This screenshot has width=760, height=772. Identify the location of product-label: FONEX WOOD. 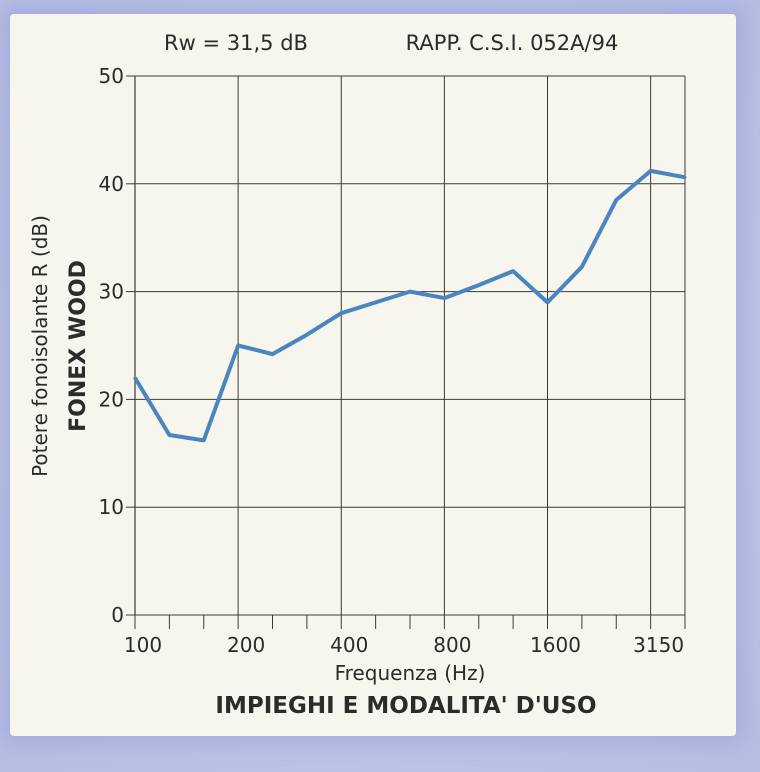
(78, 346).